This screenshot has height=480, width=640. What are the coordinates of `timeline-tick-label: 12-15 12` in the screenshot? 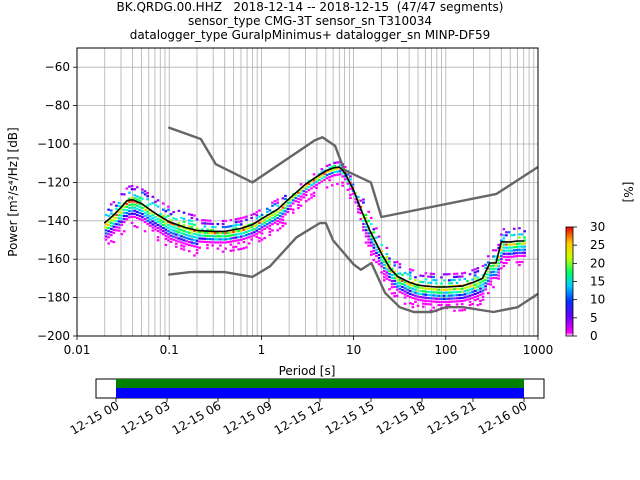 It's located at (299, 417).